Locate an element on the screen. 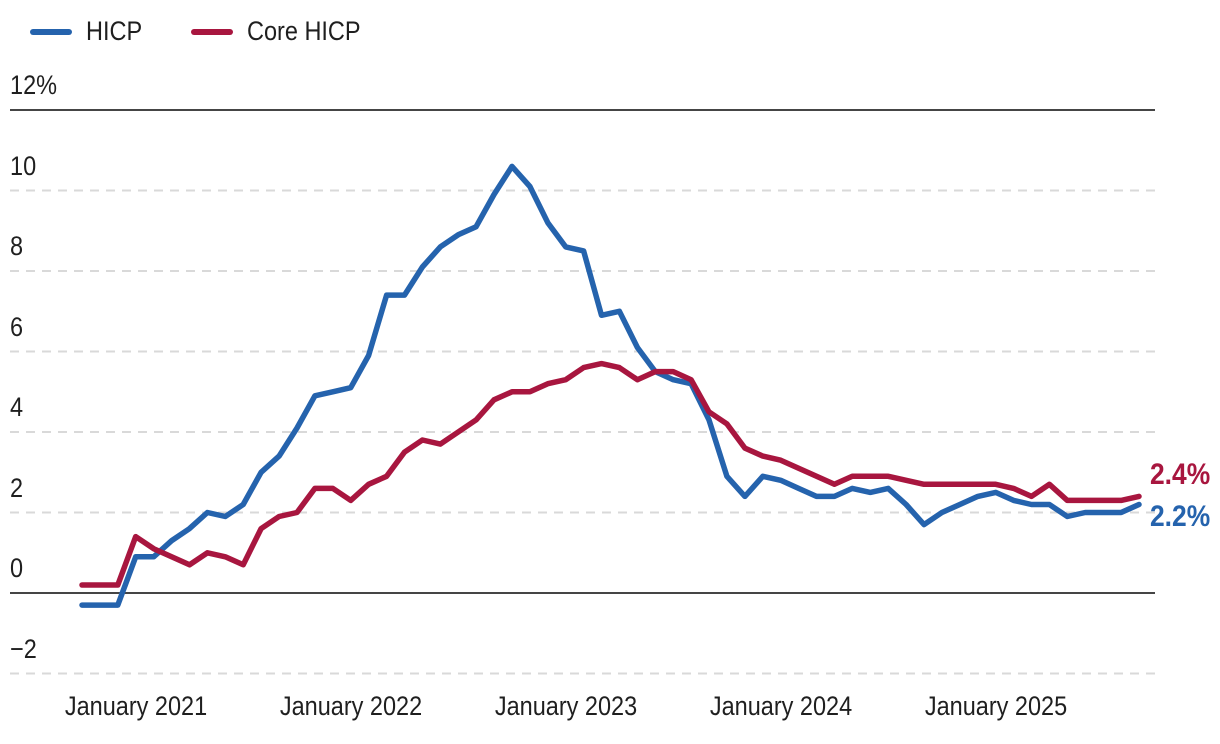  y-tick-label: 8 is located at coordinates (17, 246).